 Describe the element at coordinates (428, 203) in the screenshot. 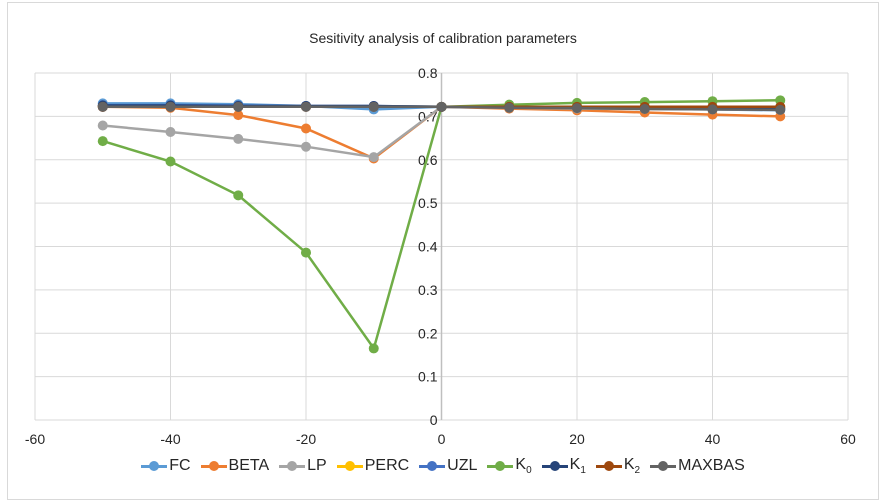

I see `y-tick-label: 0.5` at that location.